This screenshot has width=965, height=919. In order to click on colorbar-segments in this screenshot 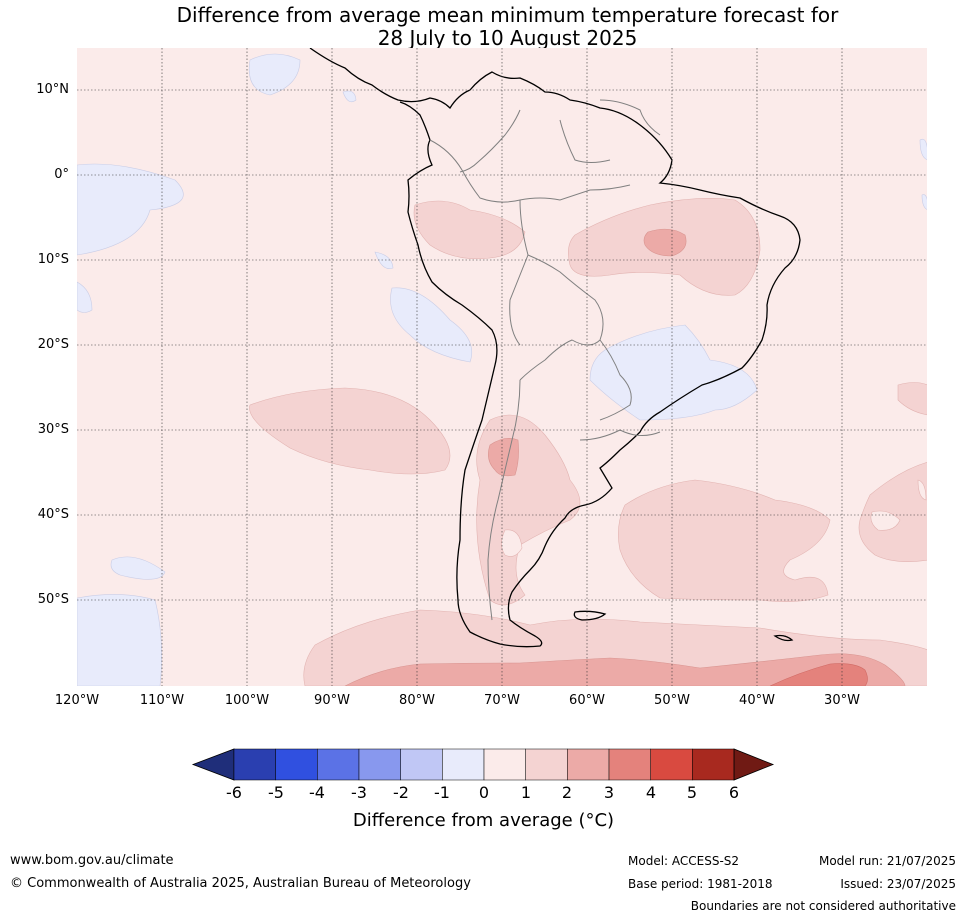, I will do `click(483, 764)`.